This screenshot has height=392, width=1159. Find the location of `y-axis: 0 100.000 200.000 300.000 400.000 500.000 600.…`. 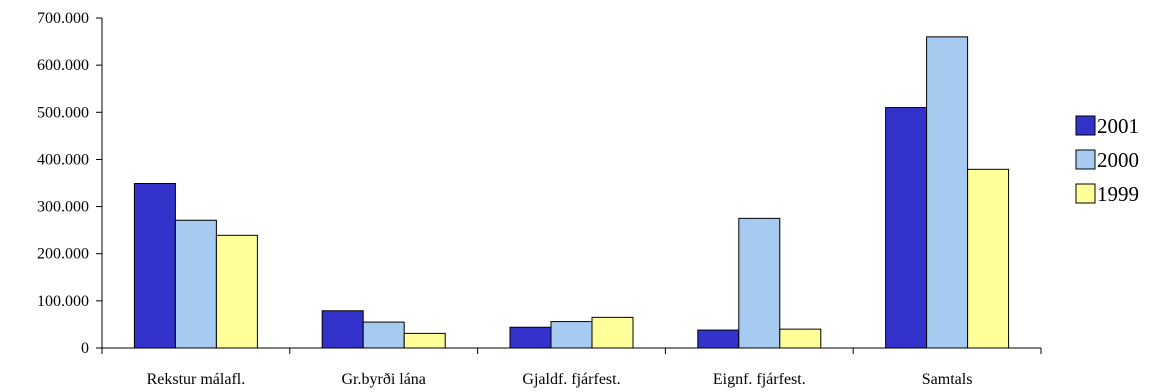

y-axis: 0 100.000 200.000 300.000 400.000 500.000 600.… is located at coordinates (70, 183).